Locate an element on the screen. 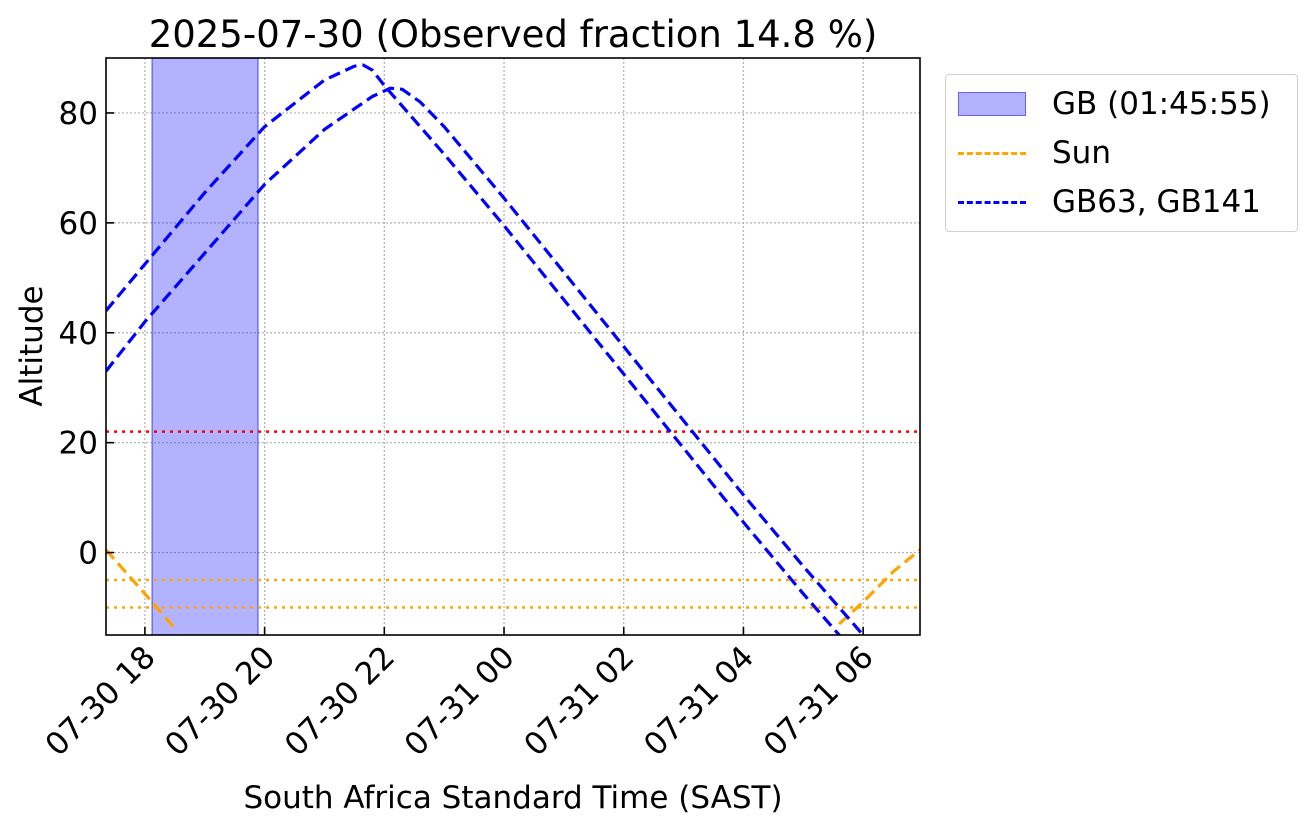  legend-item-targets: GB63, GB141 is located at coordinates (1109, 202).